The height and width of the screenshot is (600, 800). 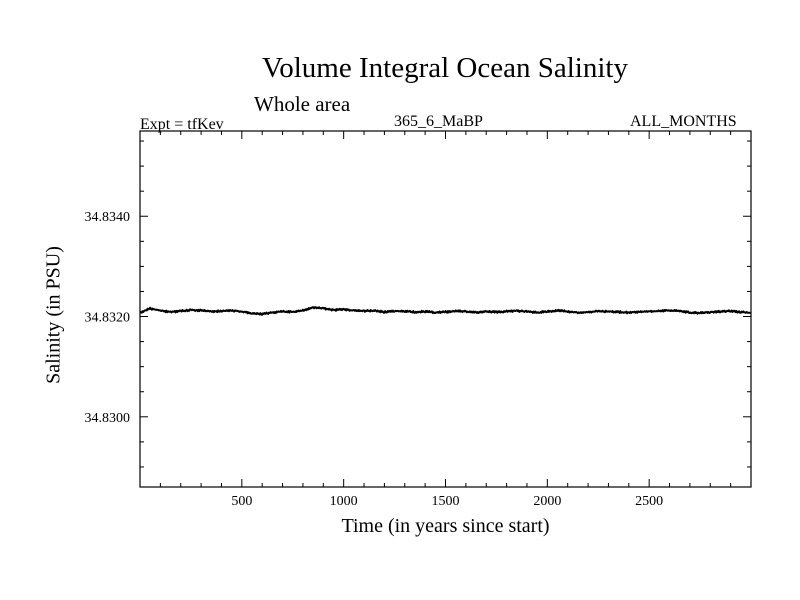 What do you see at coordinates (53, 315) in the screenshot?
I see `y-axis-label: Salinity (in PSU)` at bounding box center [53, 315].